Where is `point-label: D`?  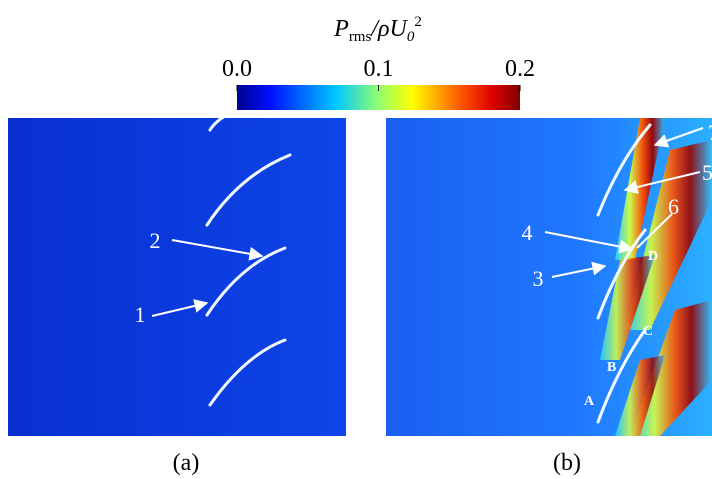
point-label: D is located at coordinates (653, 256).